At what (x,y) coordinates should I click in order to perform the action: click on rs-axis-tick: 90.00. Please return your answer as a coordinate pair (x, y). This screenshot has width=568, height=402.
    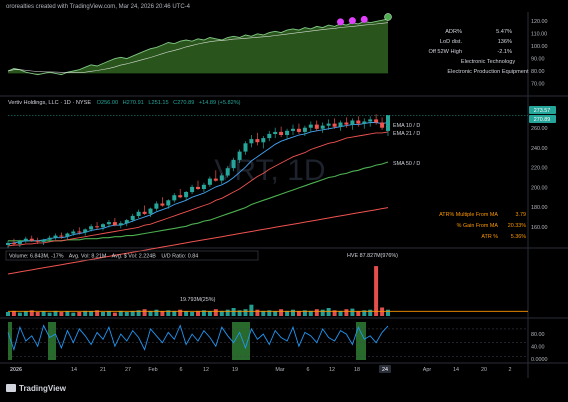
    Looking at the image, I should click on (538, 60).